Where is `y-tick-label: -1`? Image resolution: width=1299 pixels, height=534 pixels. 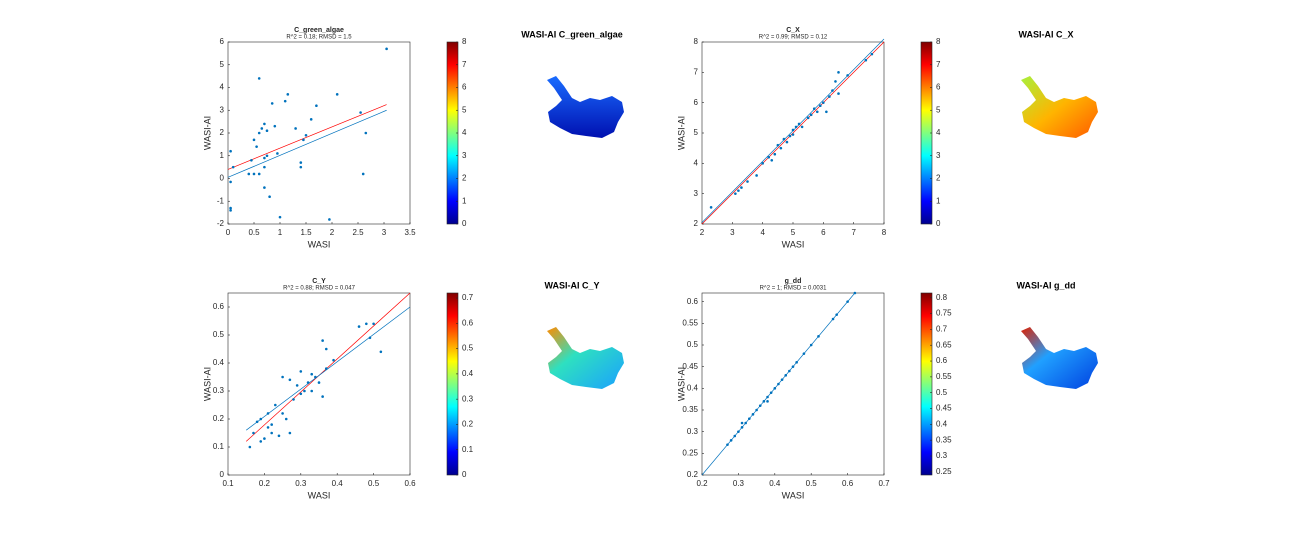 y-tick-label: -1 is located at coordinates (221, 200).